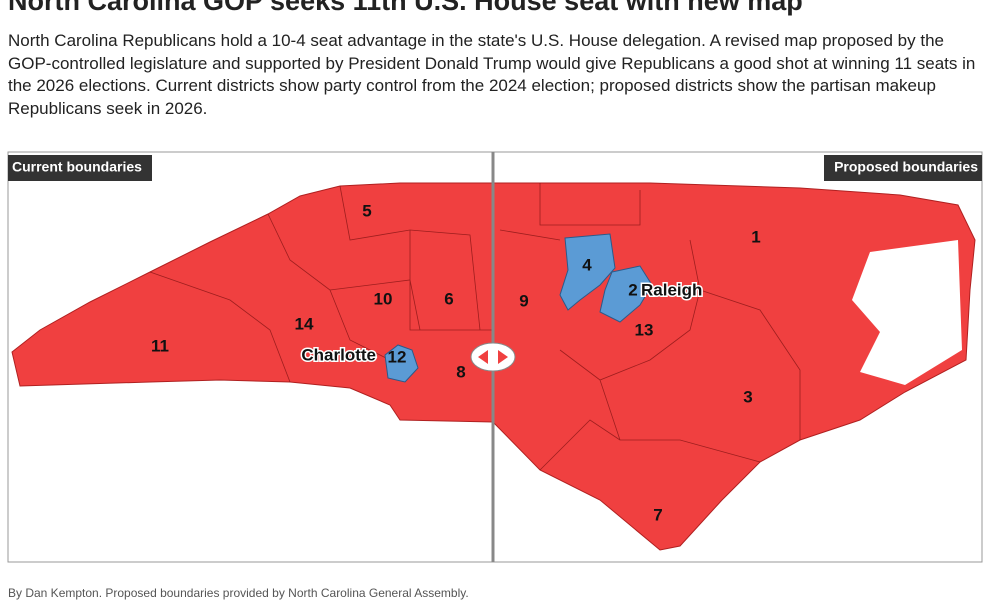  What do you see at coordinates (460, 371) in the screenshot?
I see `district-number: 8` at bounding box center [460, 371].